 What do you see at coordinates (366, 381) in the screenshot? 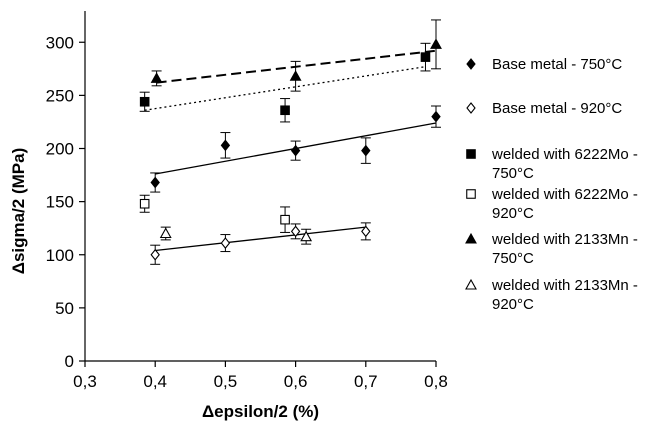
I see `x-tick-label: 0,7` at bounding box center [366, 381].